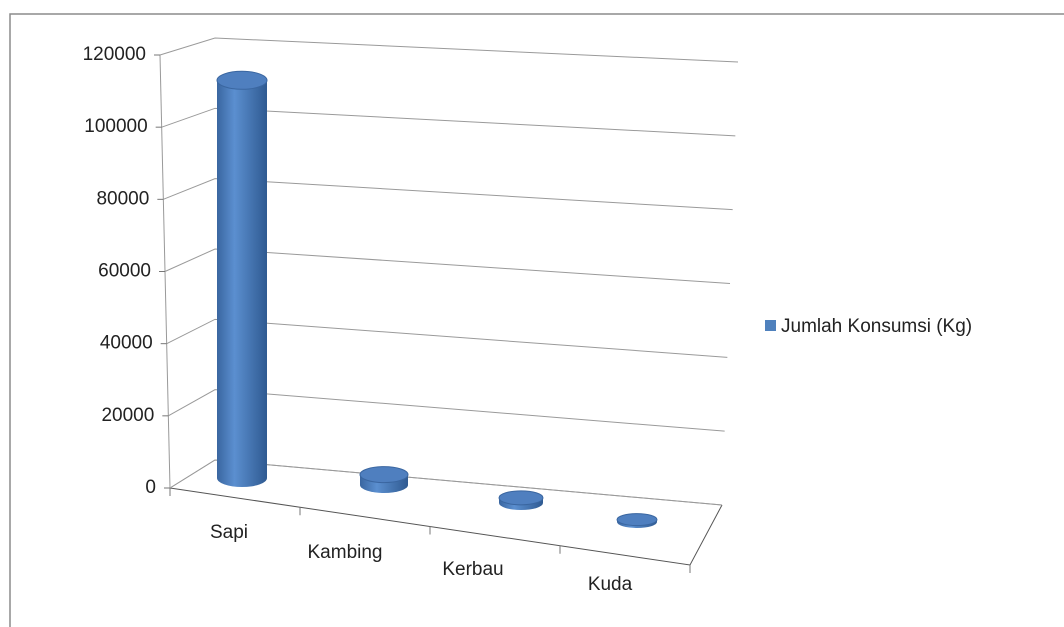 This screenshot has width=1064, height=627. What do you see at coordinates (876, 326) in the screenshot?
I see `legend-label: Jumlah Konsumsi (Kg)` at bounding box center [876, 326].